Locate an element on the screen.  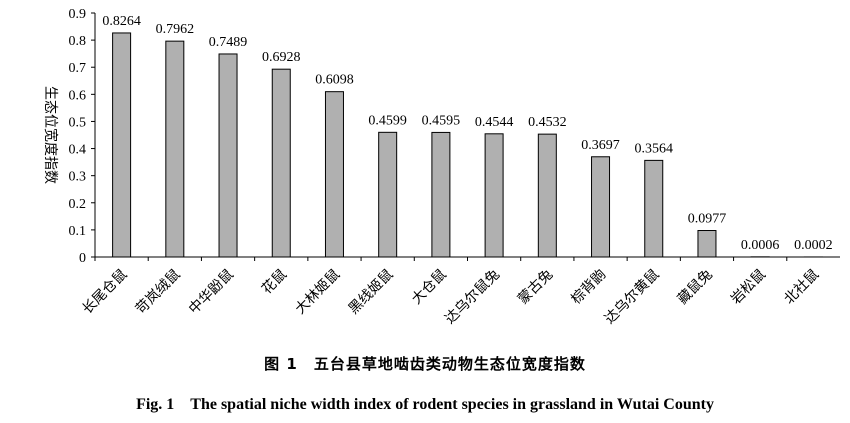
bar-value-label: 0.3697 is located at coordinates (600, 145).